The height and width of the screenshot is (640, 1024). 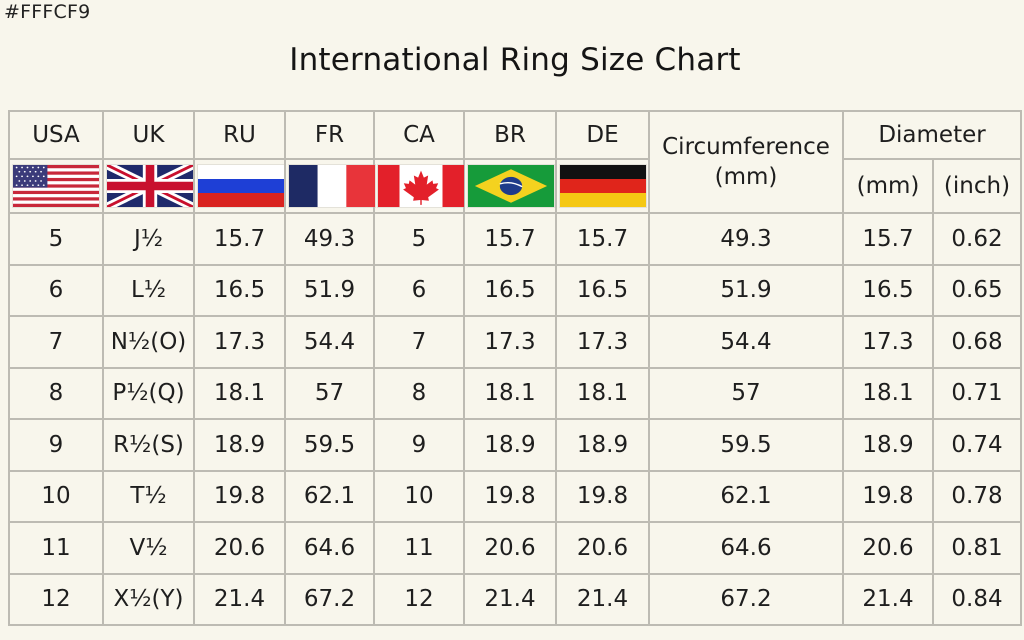 What do you see at coordinates (746, 290) in the screenshot?
I see `cell-circumference: 51.9` at bounding box center [746, 290].